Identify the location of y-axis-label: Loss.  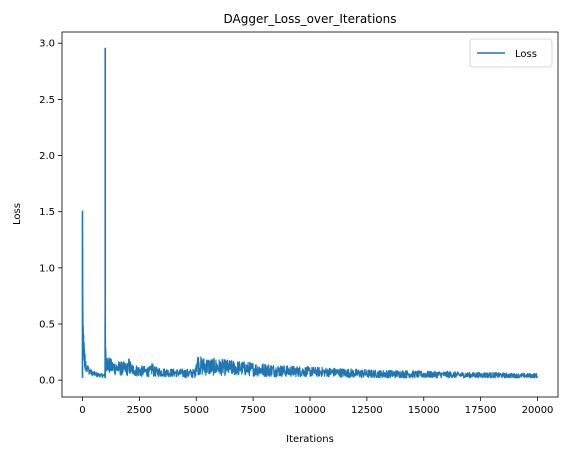
(17, 214).